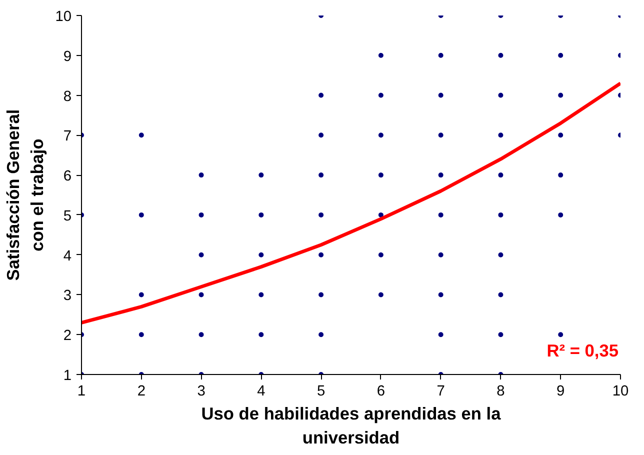  What do you see at coordinates (440, 392) in the screenshot?
I see `x-tick-label: 7` at bounding box center [440, 392].